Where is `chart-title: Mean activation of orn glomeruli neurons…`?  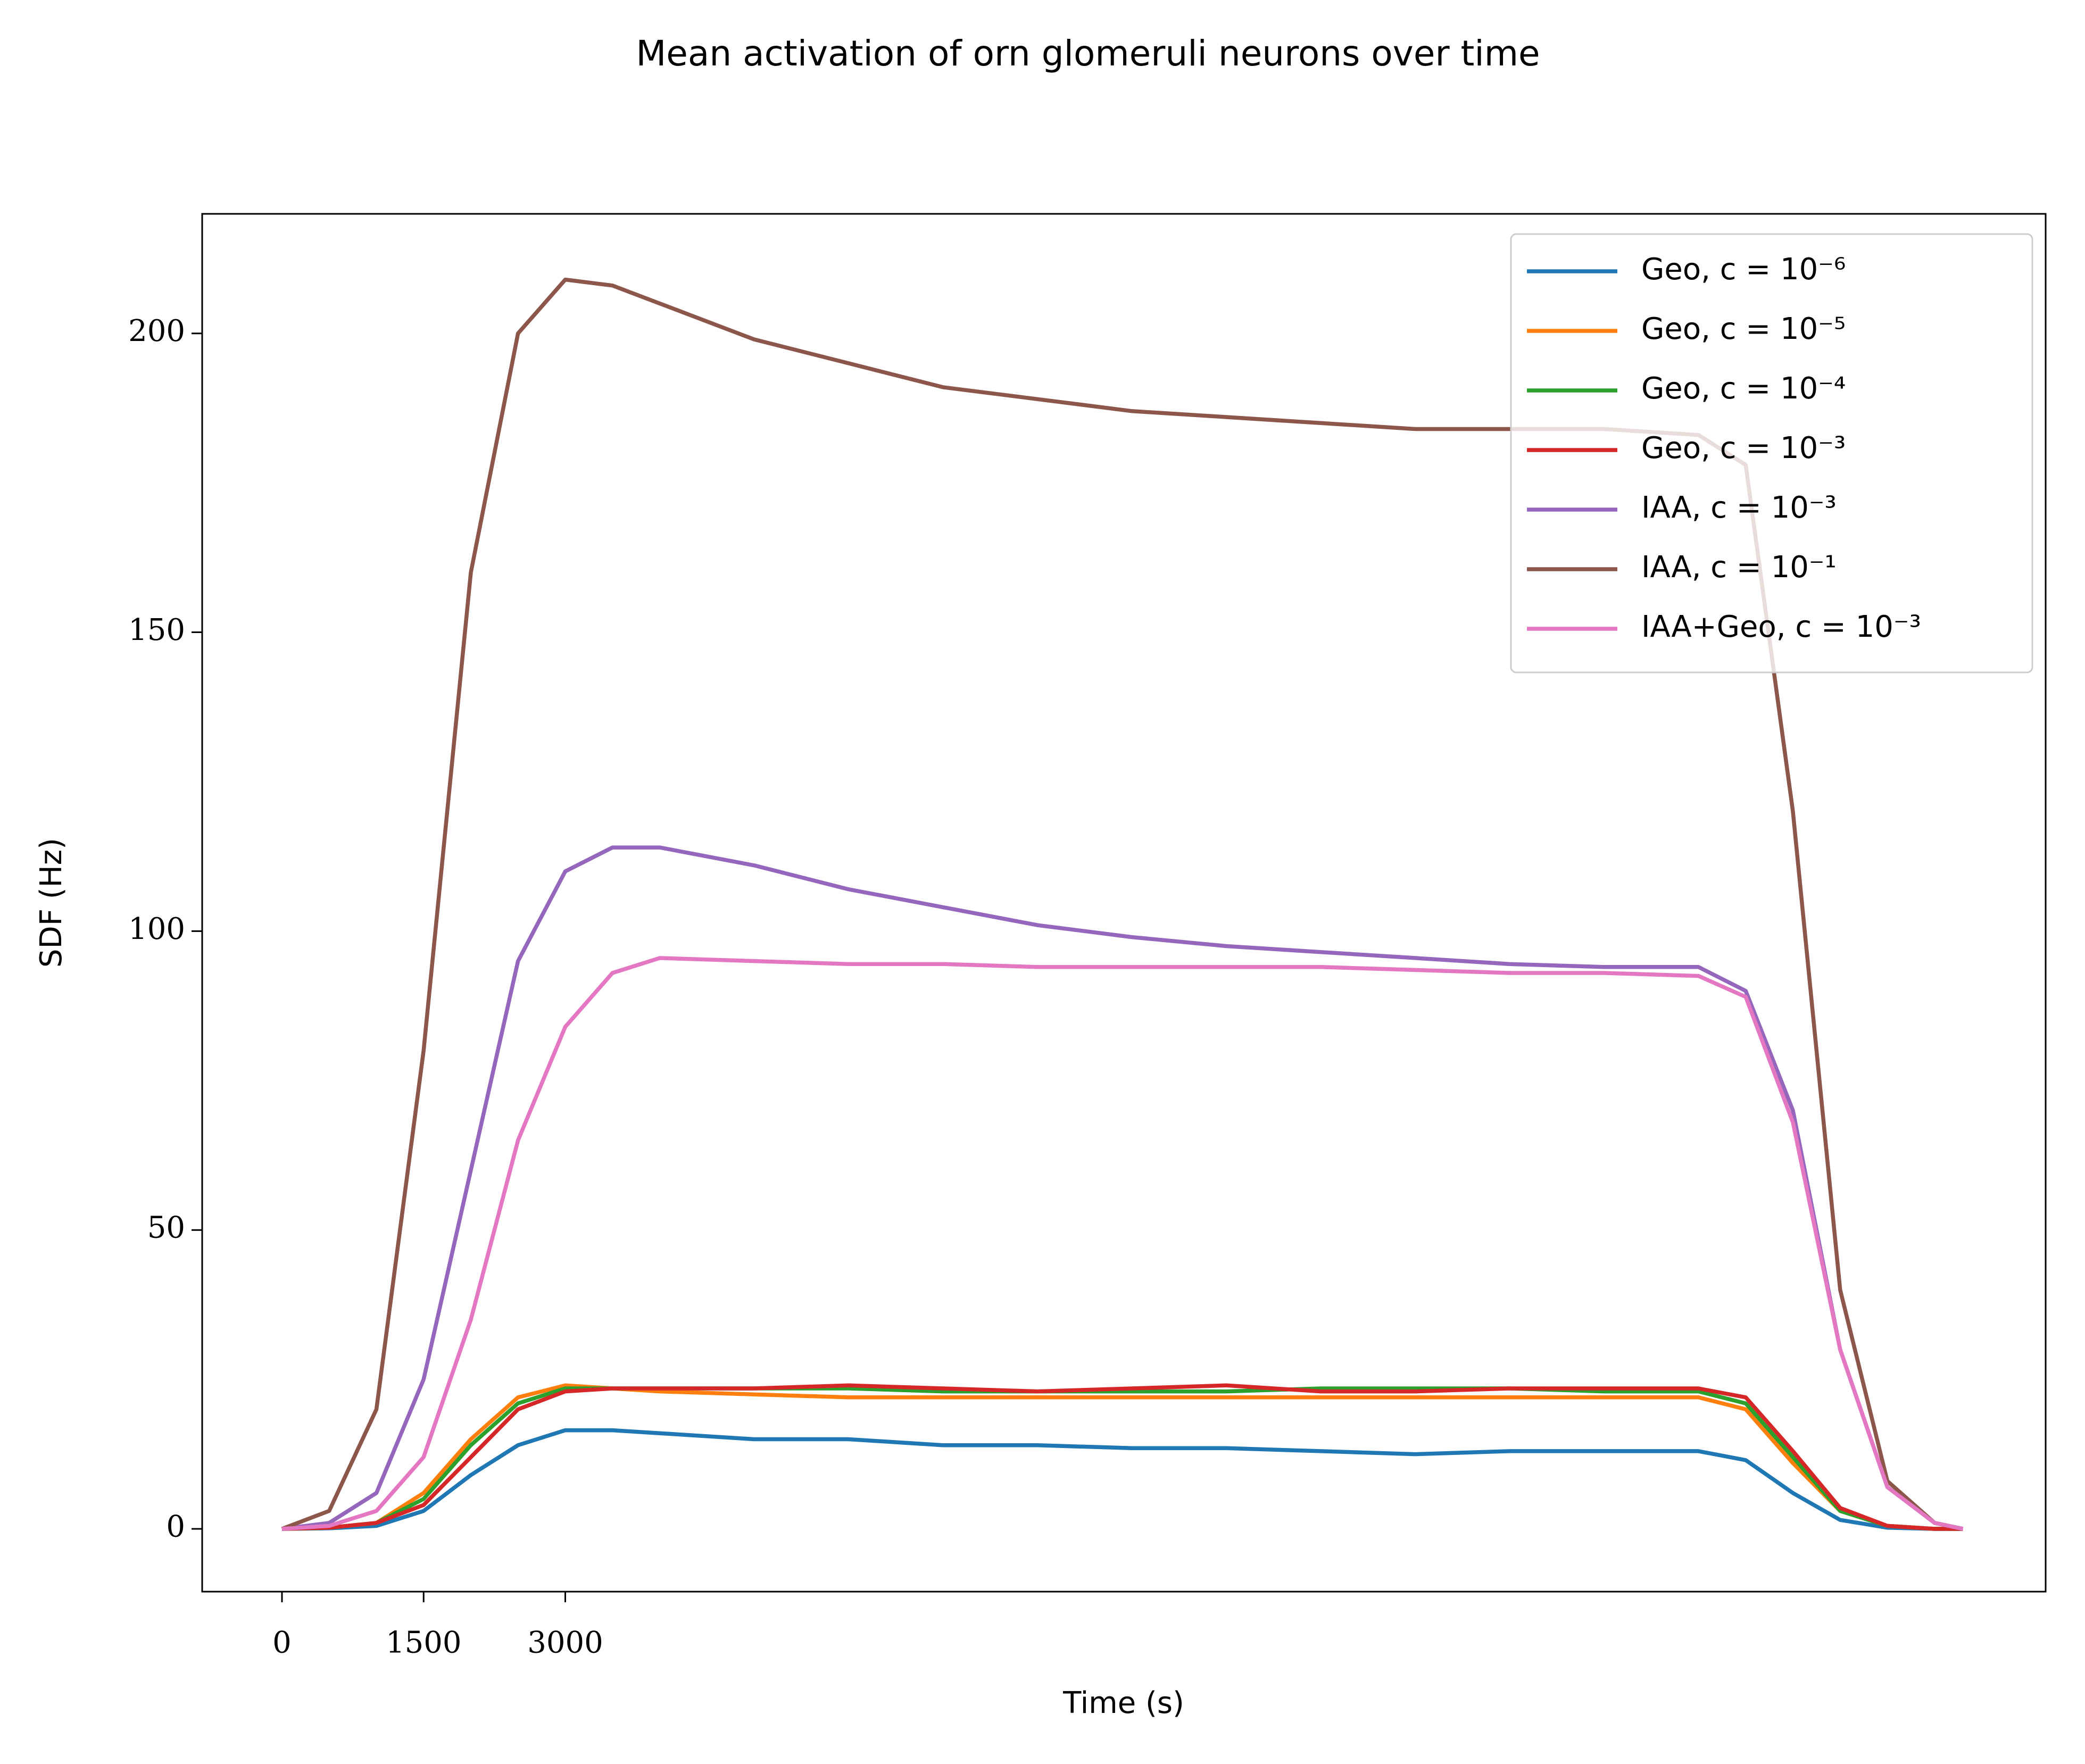 chart-title: Mean activation of orn glomeruli neurons… is located at coordinates (1088, 54).